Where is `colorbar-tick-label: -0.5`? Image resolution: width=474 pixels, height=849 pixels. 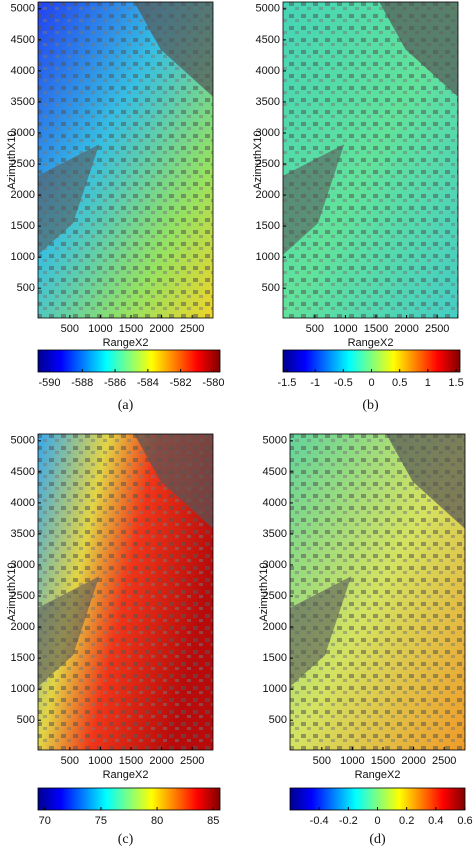
colorbar-tick-label: -0.5 is located at coordinates (343, 383).